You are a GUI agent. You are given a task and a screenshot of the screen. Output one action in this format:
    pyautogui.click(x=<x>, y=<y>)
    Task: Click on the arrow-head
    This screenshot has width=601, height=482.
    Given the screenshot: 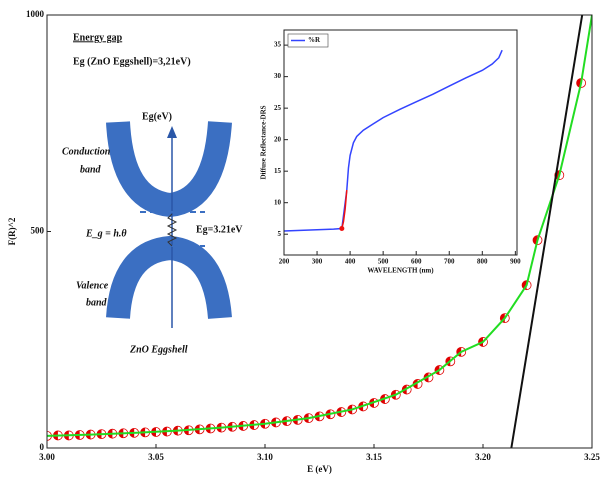 What is the action you would take?
    pyautogui.click(x=172, y=132)
    